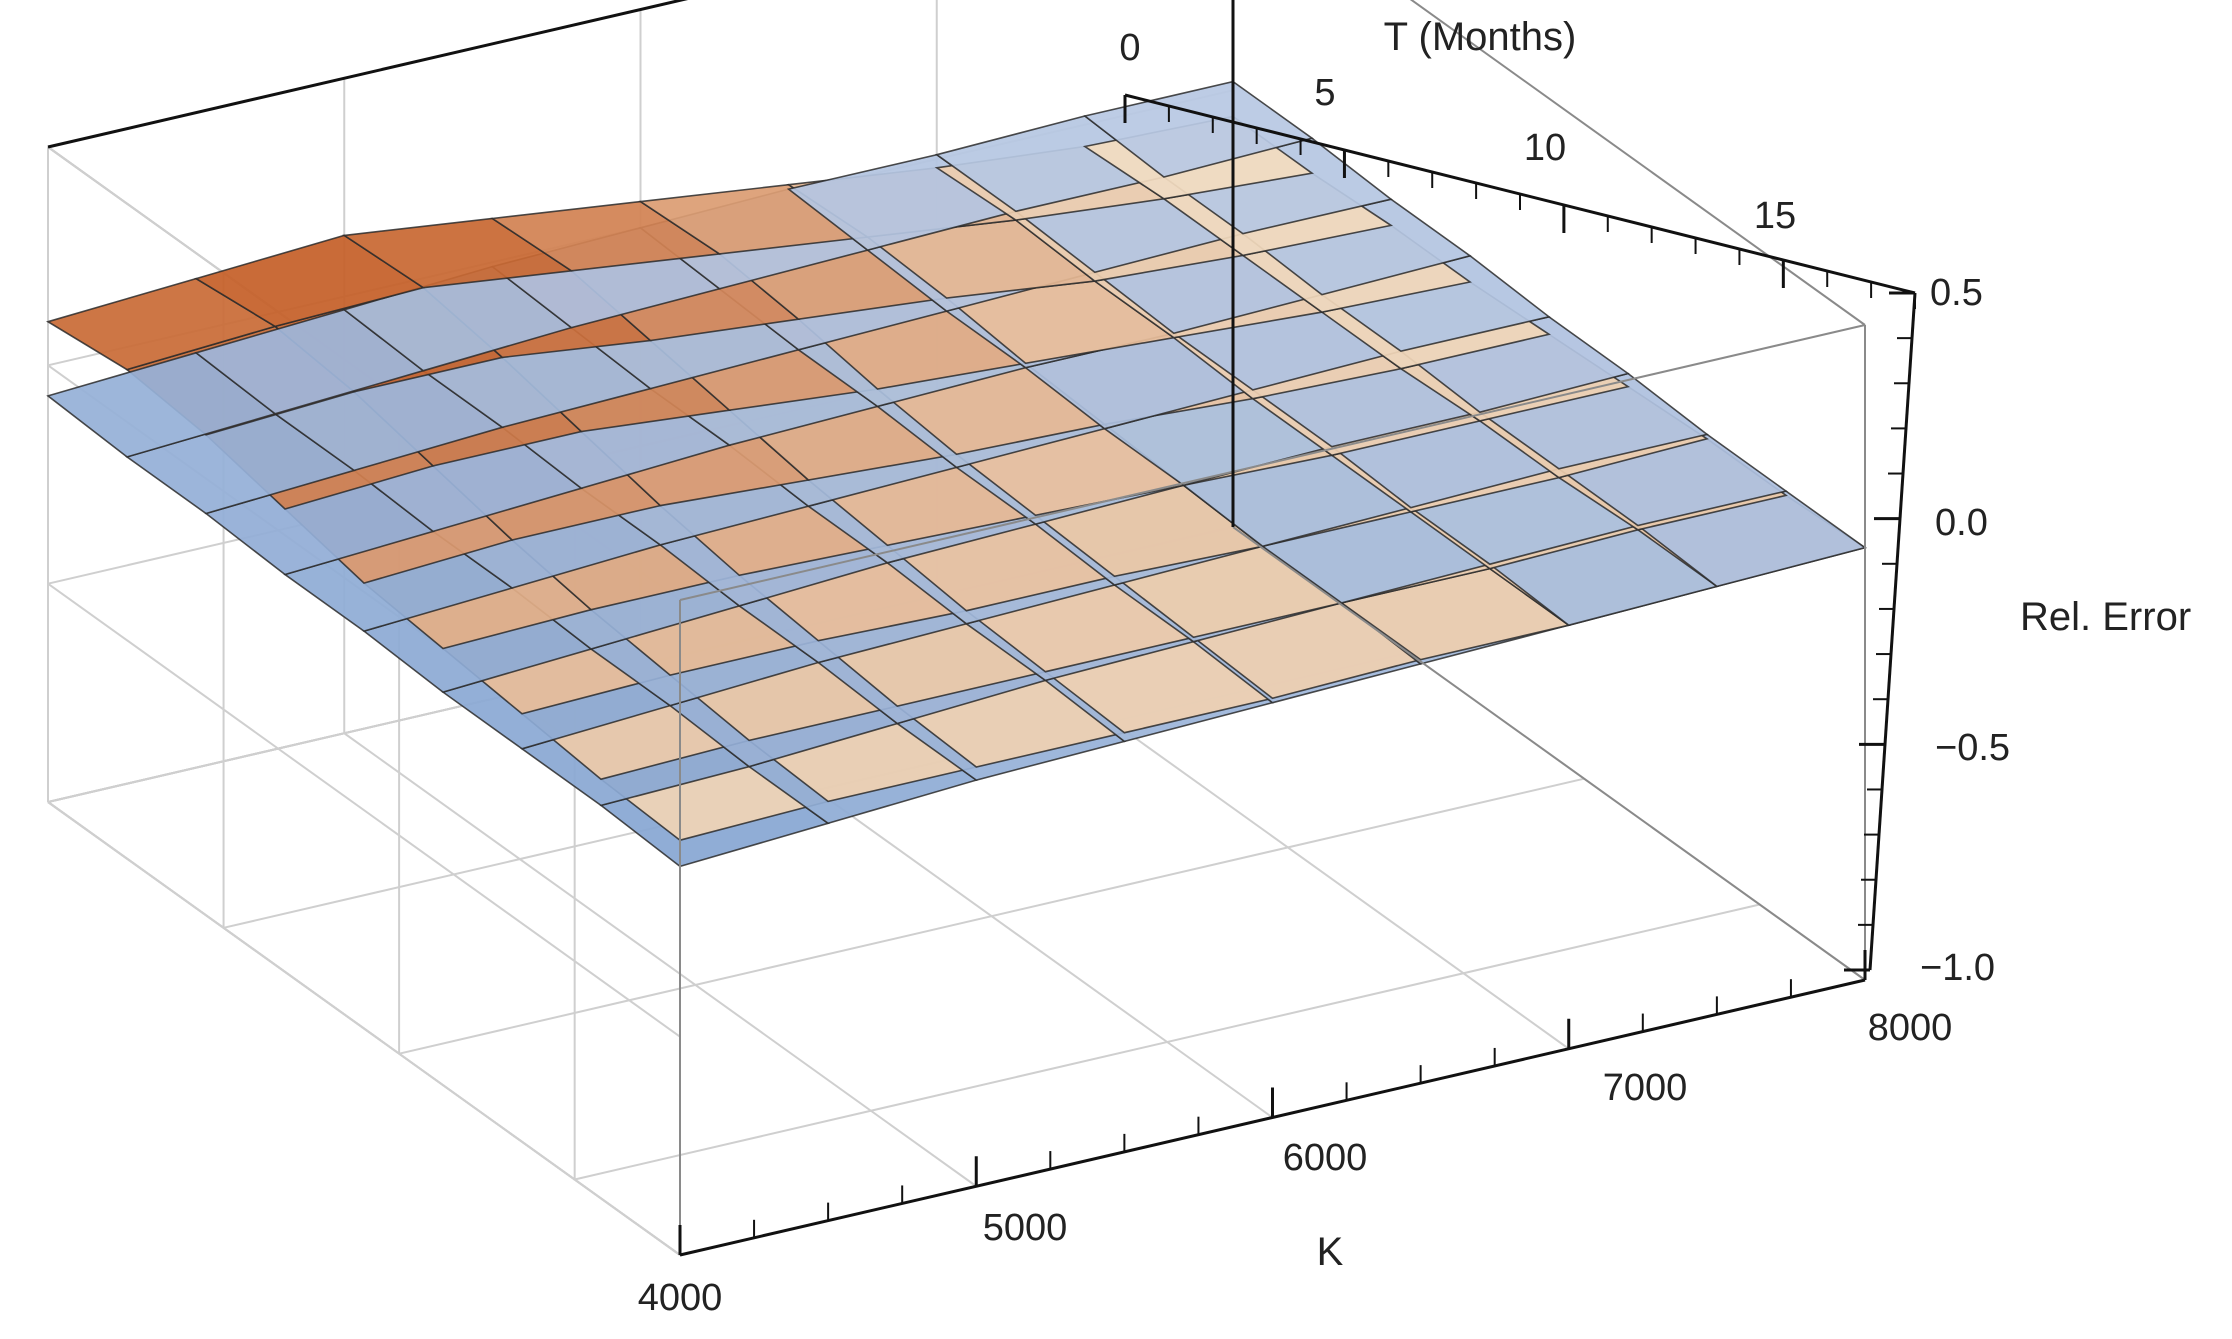 Image resolution: width=2232 pixels, height=1339 pixels. Describe the element at coordinates (1957, 968) in the screenshot. I see `z-tick-label: −1.0` at that location.